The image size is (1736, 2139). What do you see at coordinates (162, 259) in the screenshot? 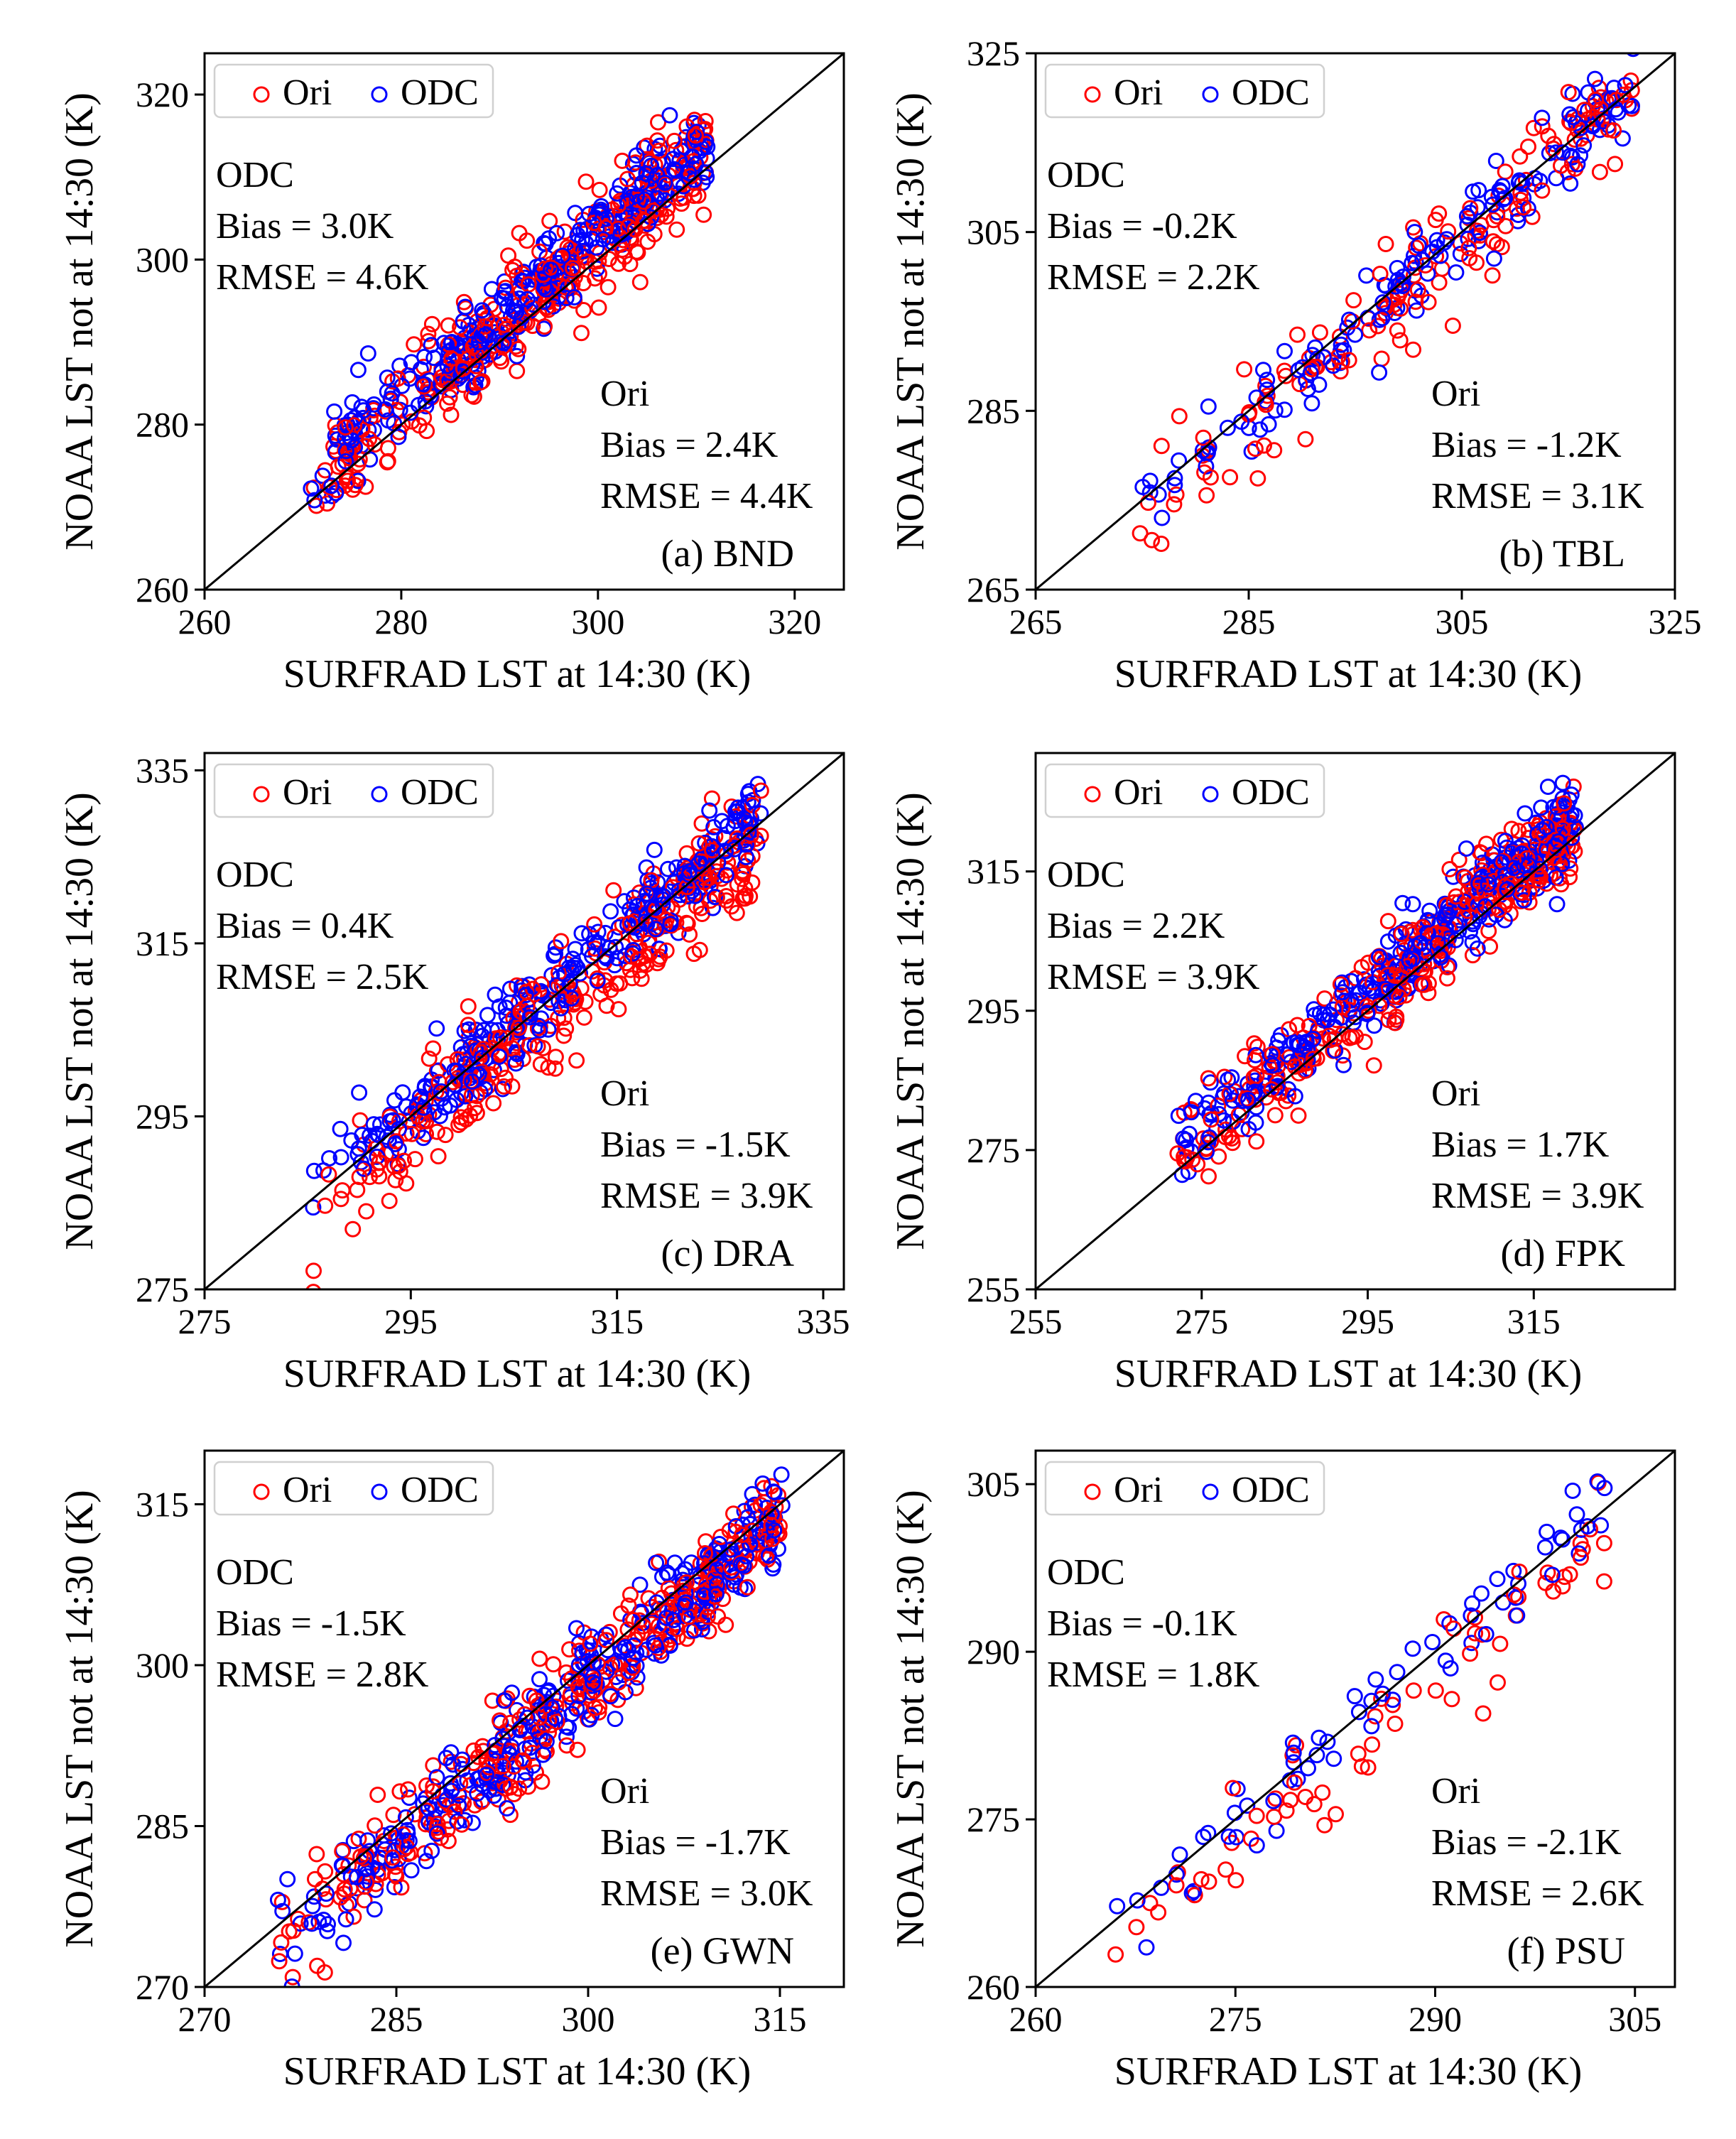
I see `y-tick-label: 300` at bounding box center [162, 259].